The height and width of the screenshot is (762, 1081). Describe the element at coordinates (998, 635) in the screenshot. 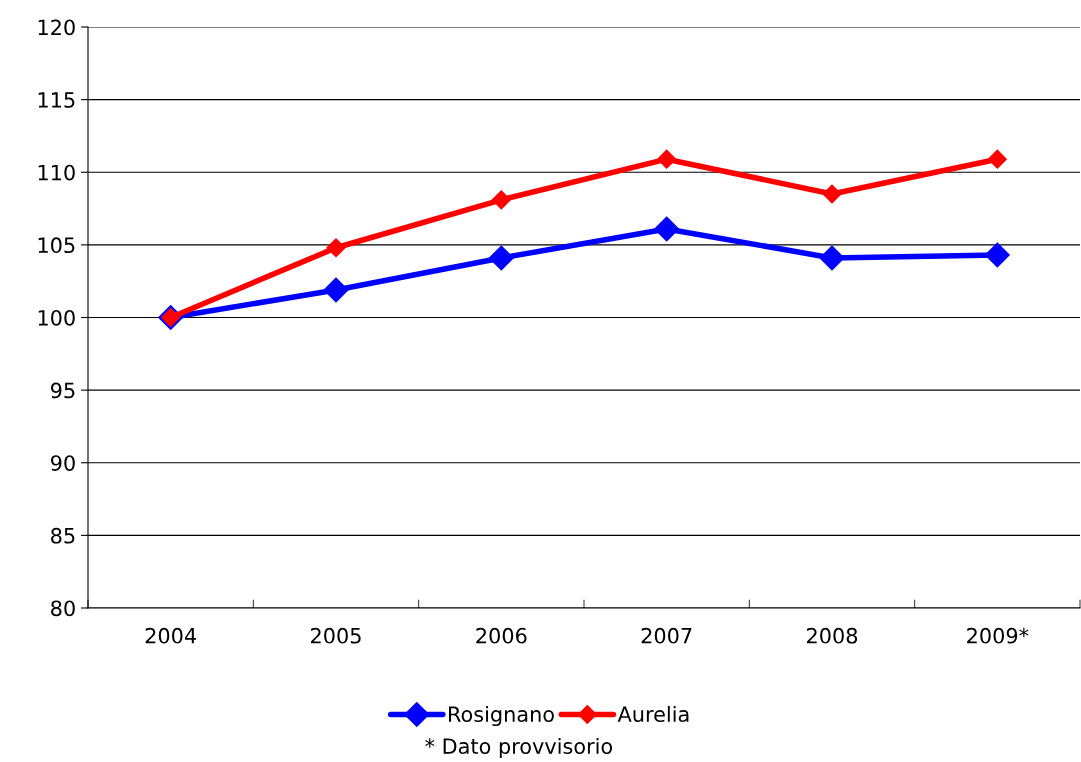

I see `x-tick-label: 2009*` at that location.